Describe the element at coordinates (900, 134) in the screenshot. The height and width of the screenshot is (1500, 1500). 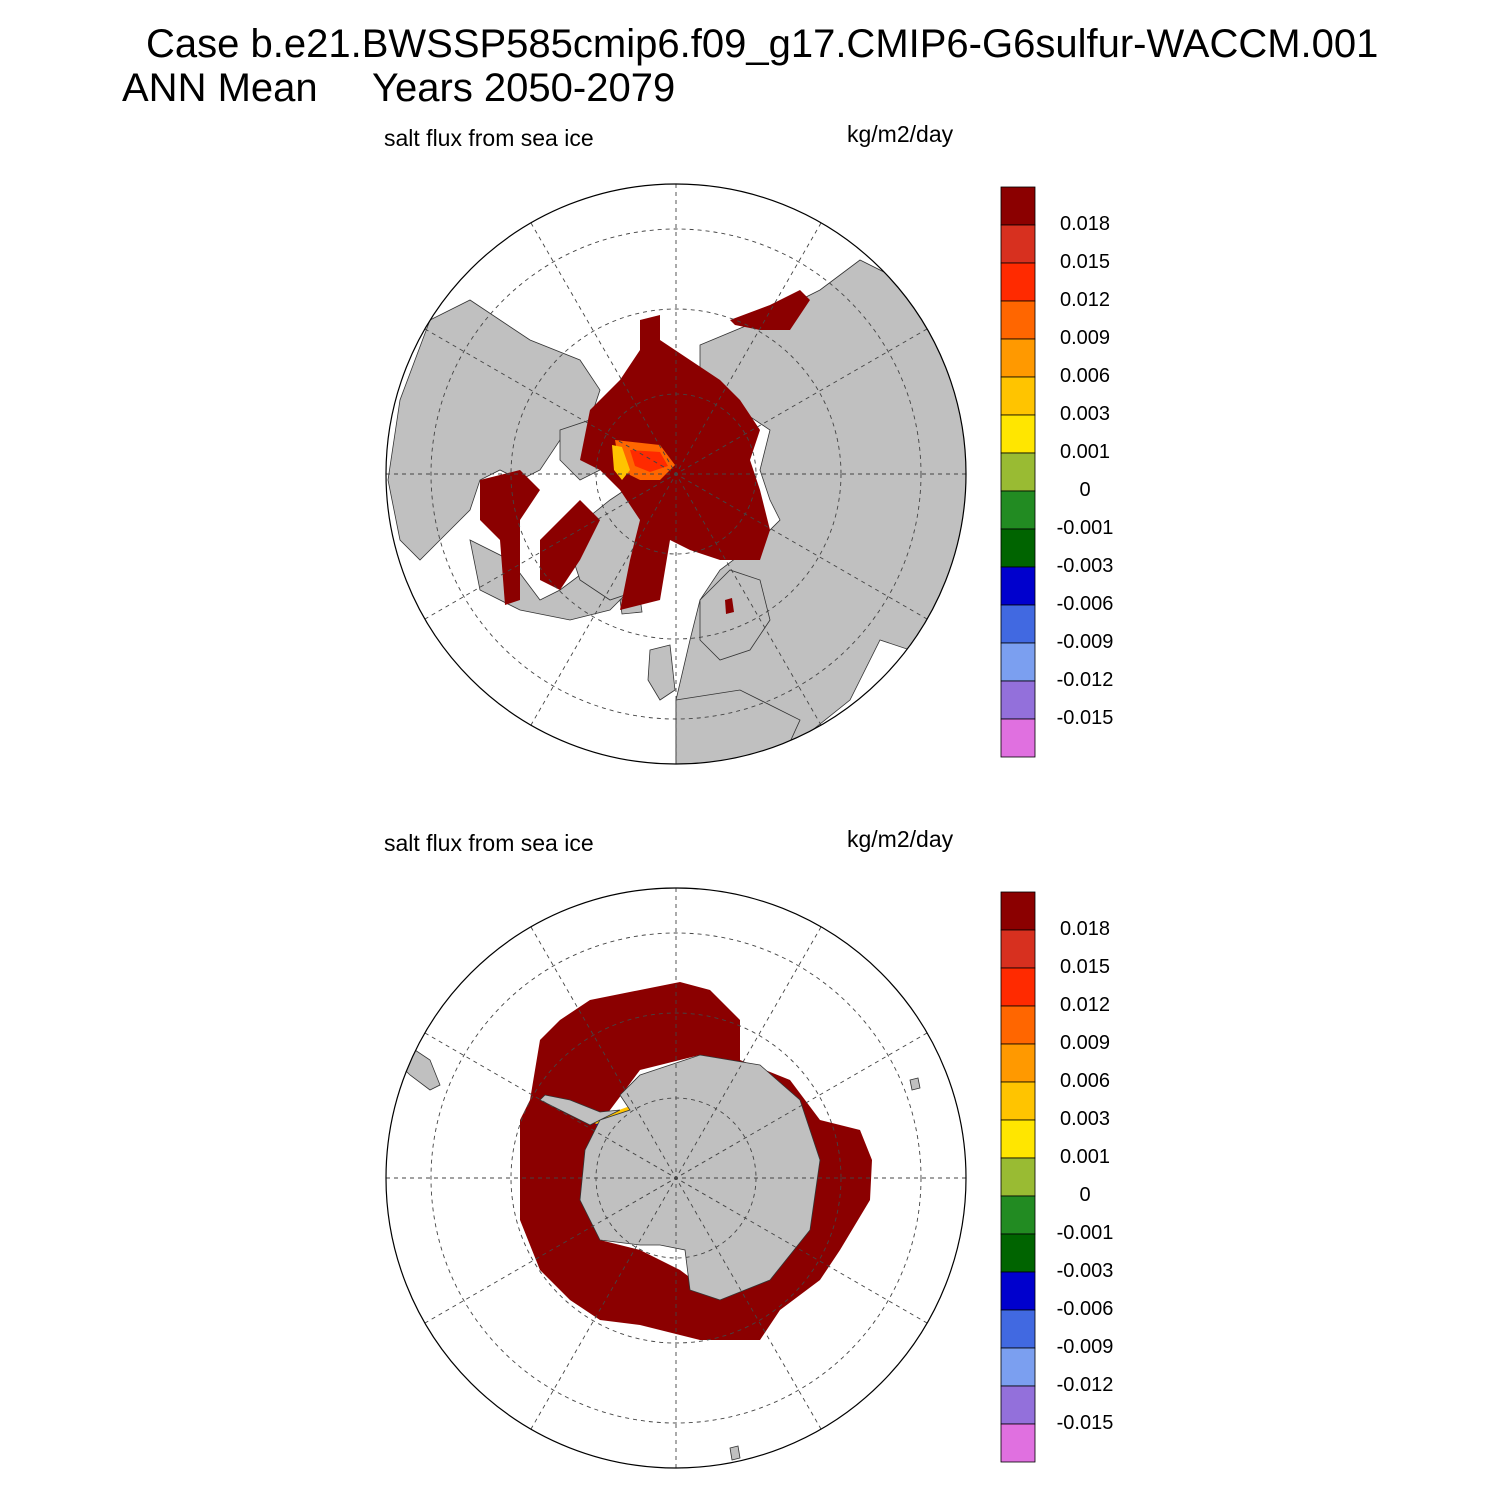
I see `panel-north-units: kg/m2/day` at that location.